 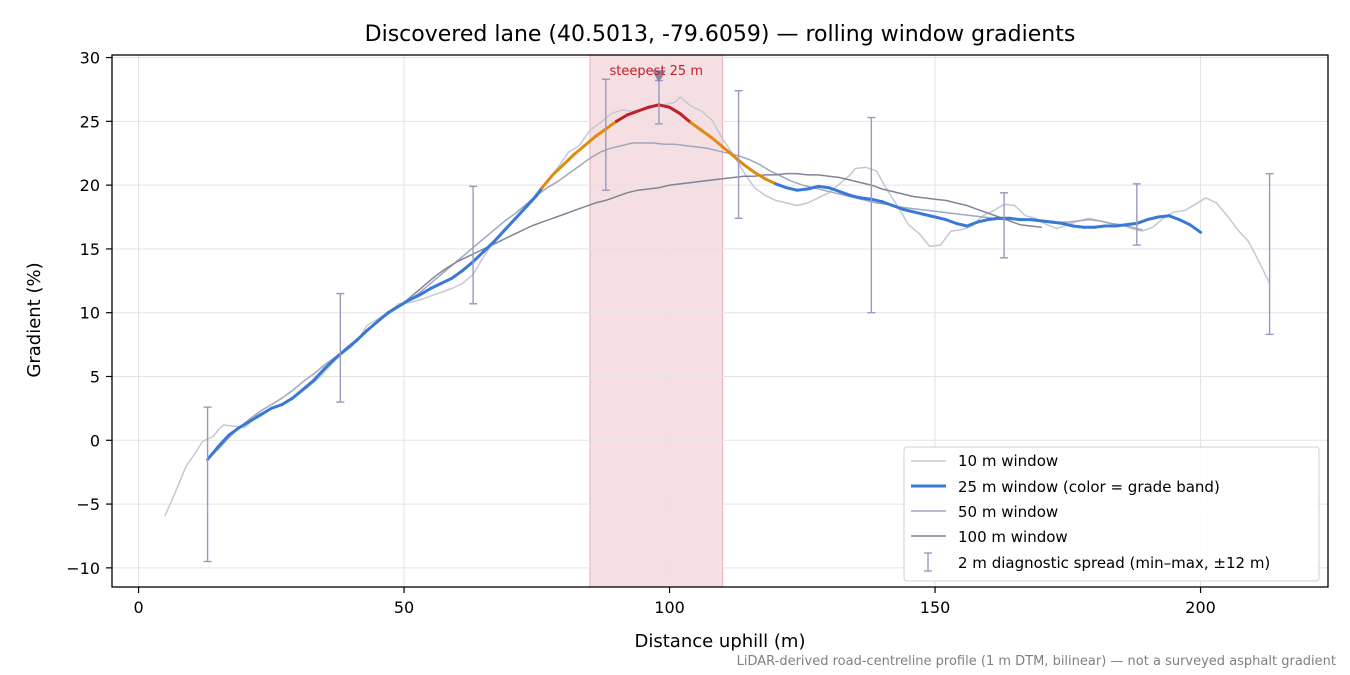 I want to click on legend-label-diag: 2 m diagnostic spread (min–max, ±12 m), so click(x=1114, y=563).